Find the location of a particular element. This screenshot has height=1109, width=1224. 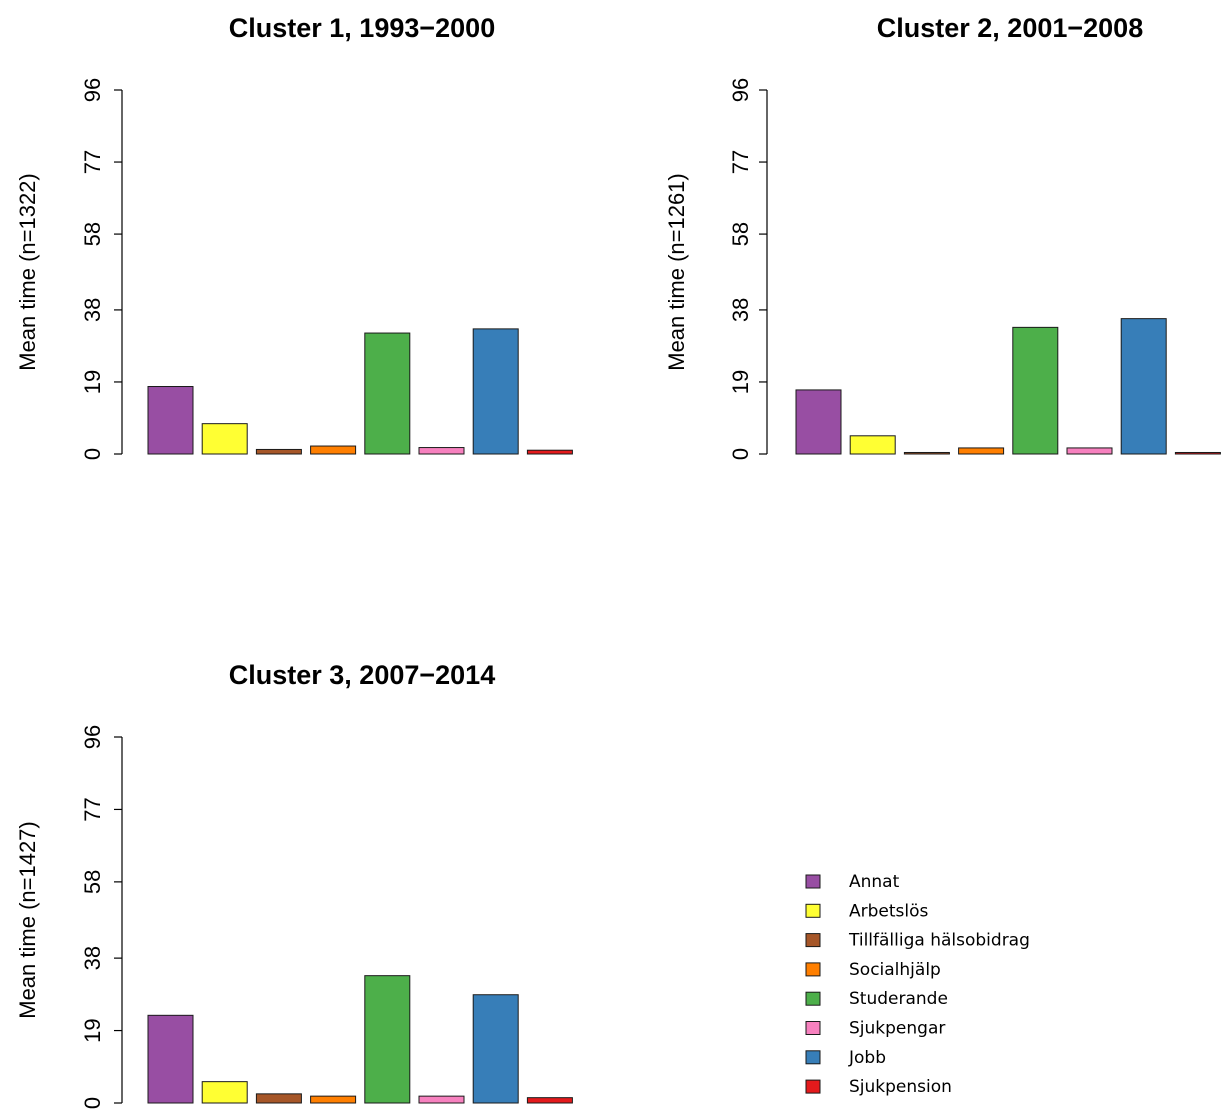

legend-label: Arbetslös is located at coordinates (889, 911).